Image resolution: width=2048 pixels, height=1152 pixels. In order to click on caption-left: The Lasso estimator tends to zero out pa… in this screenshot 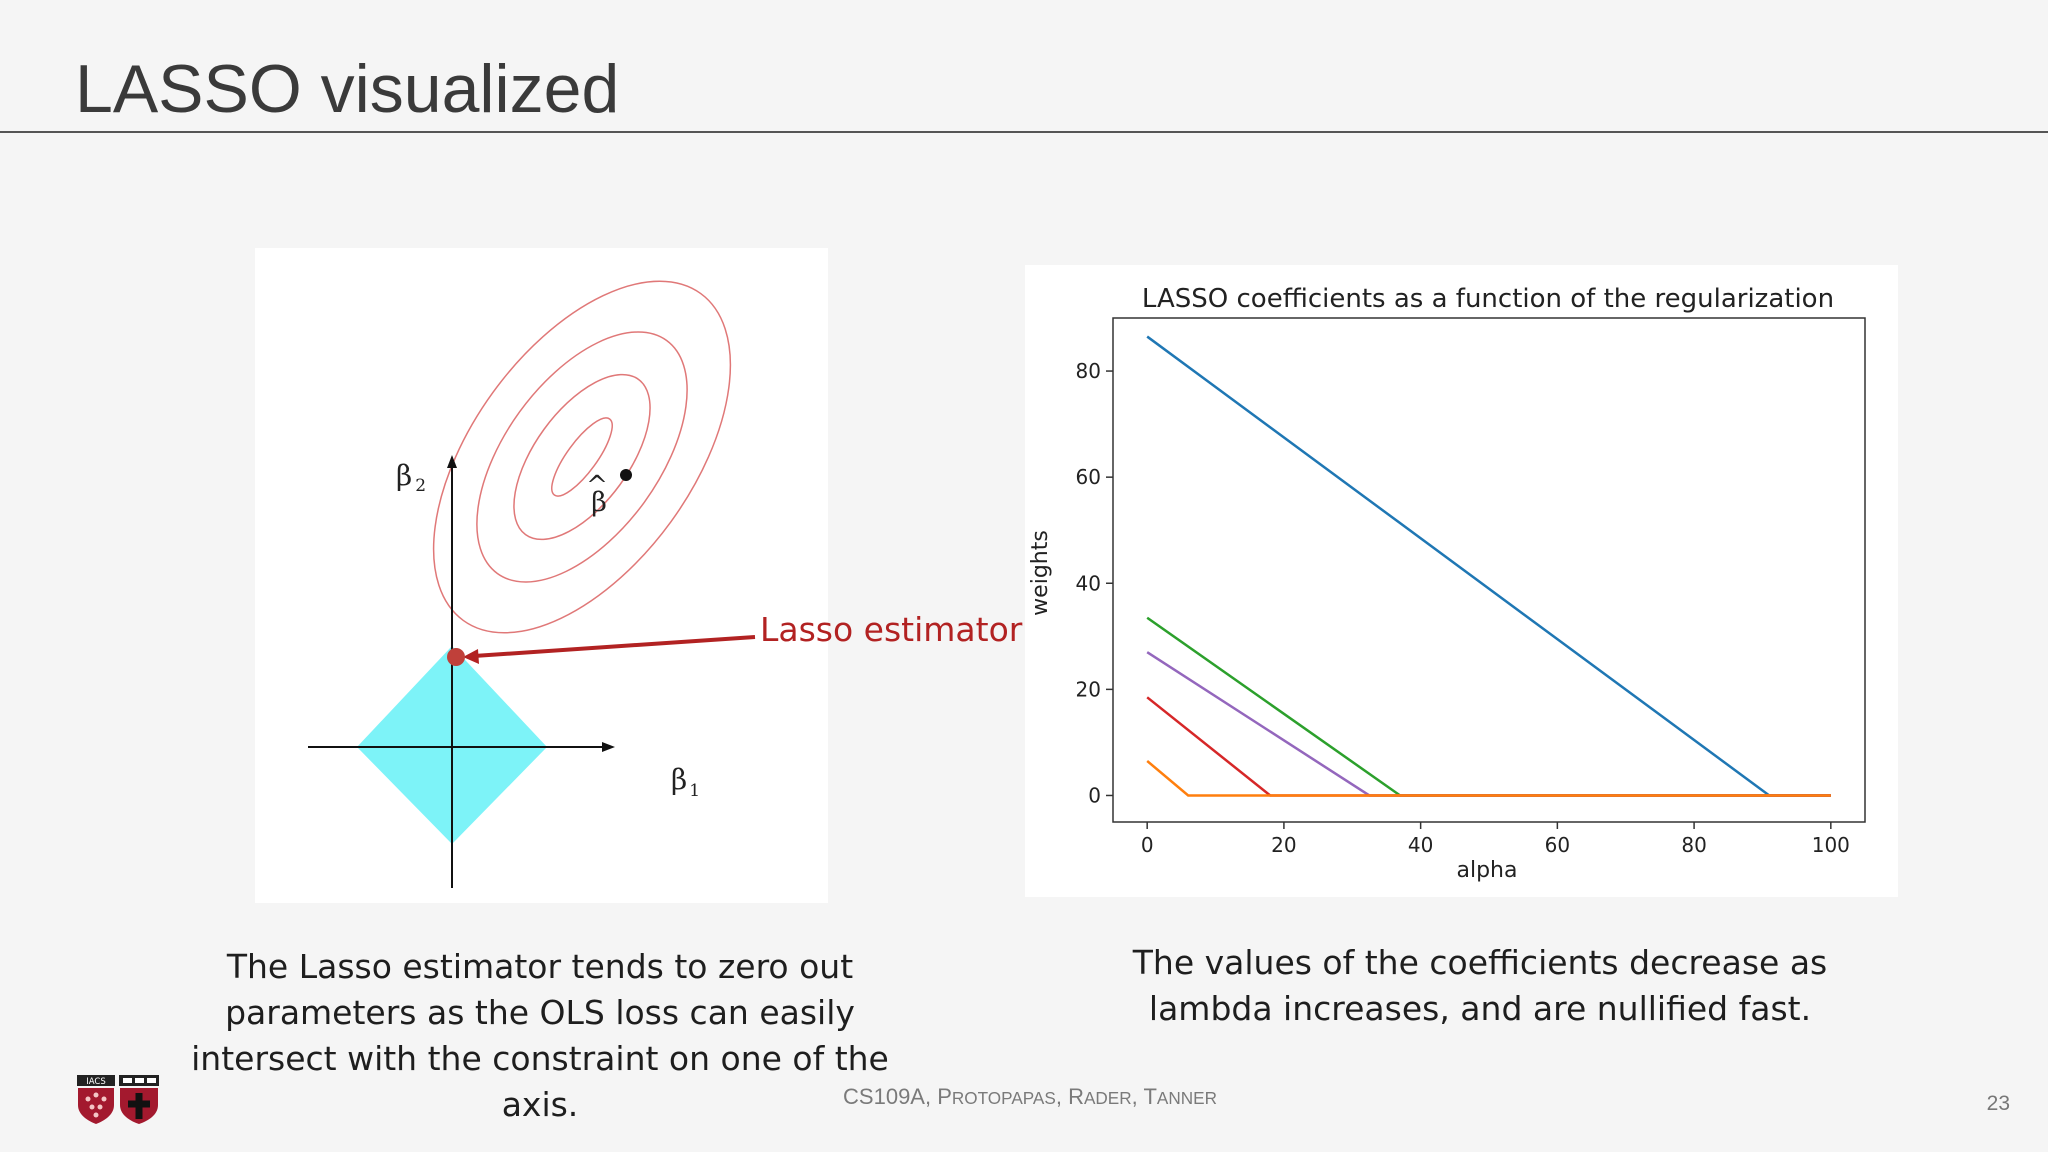, I will do `click(540, 1035)`.